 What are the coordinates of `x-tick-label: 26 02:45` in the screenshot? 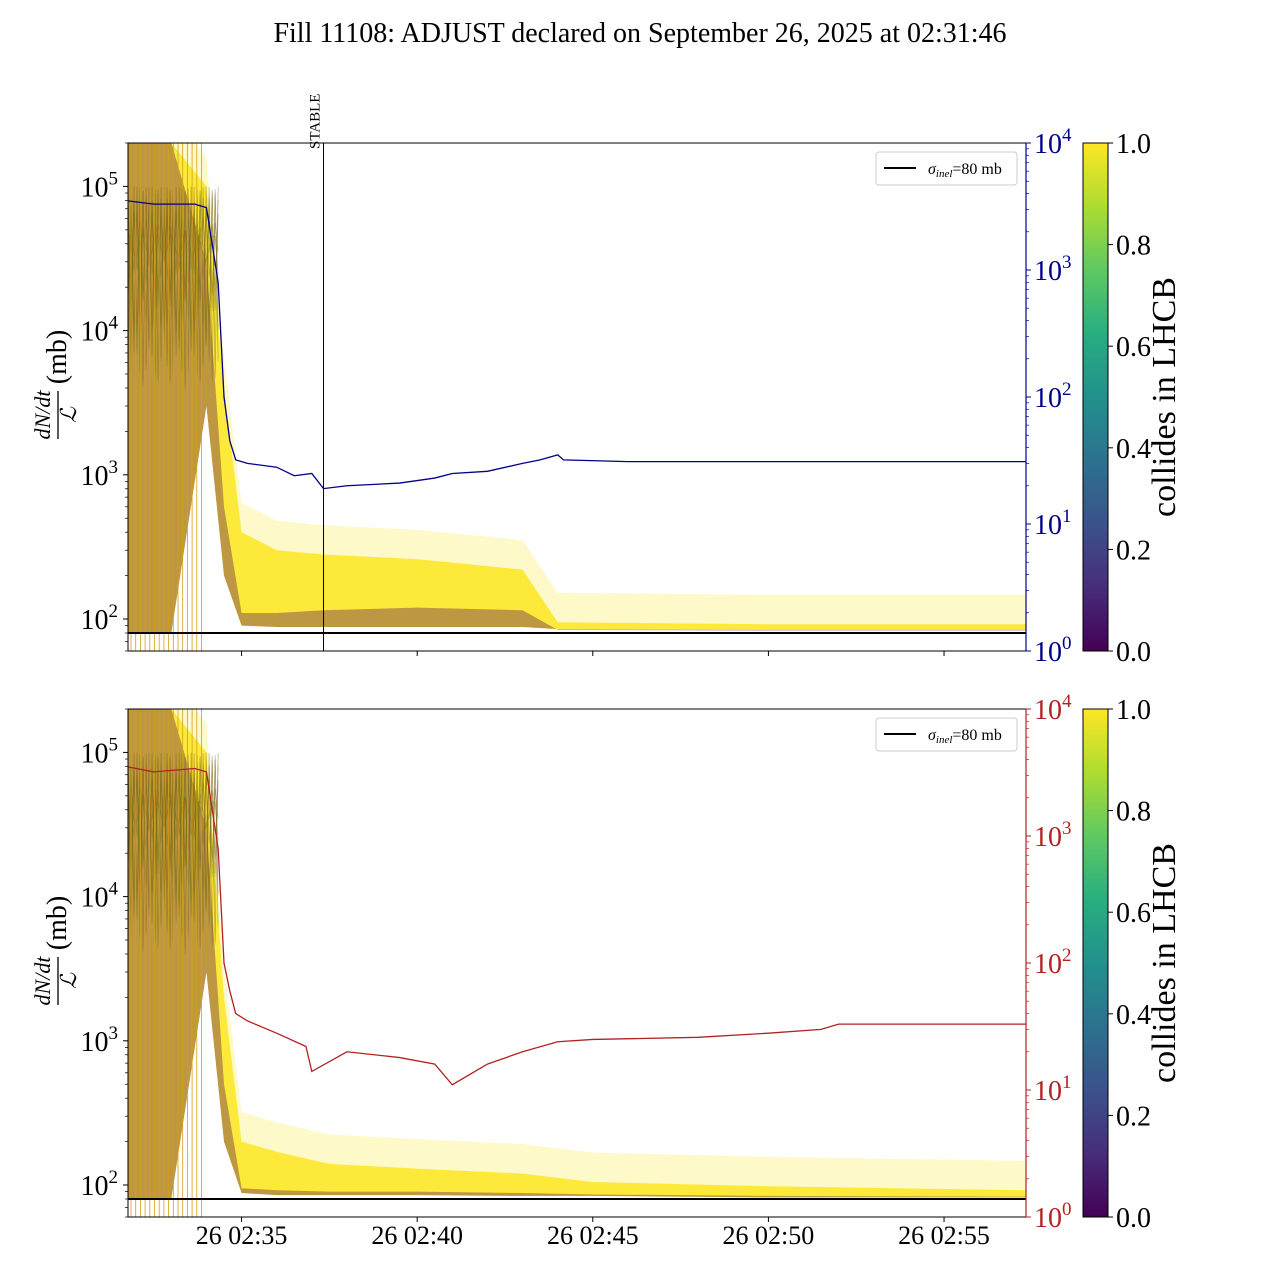 It's located at (593, 1235).